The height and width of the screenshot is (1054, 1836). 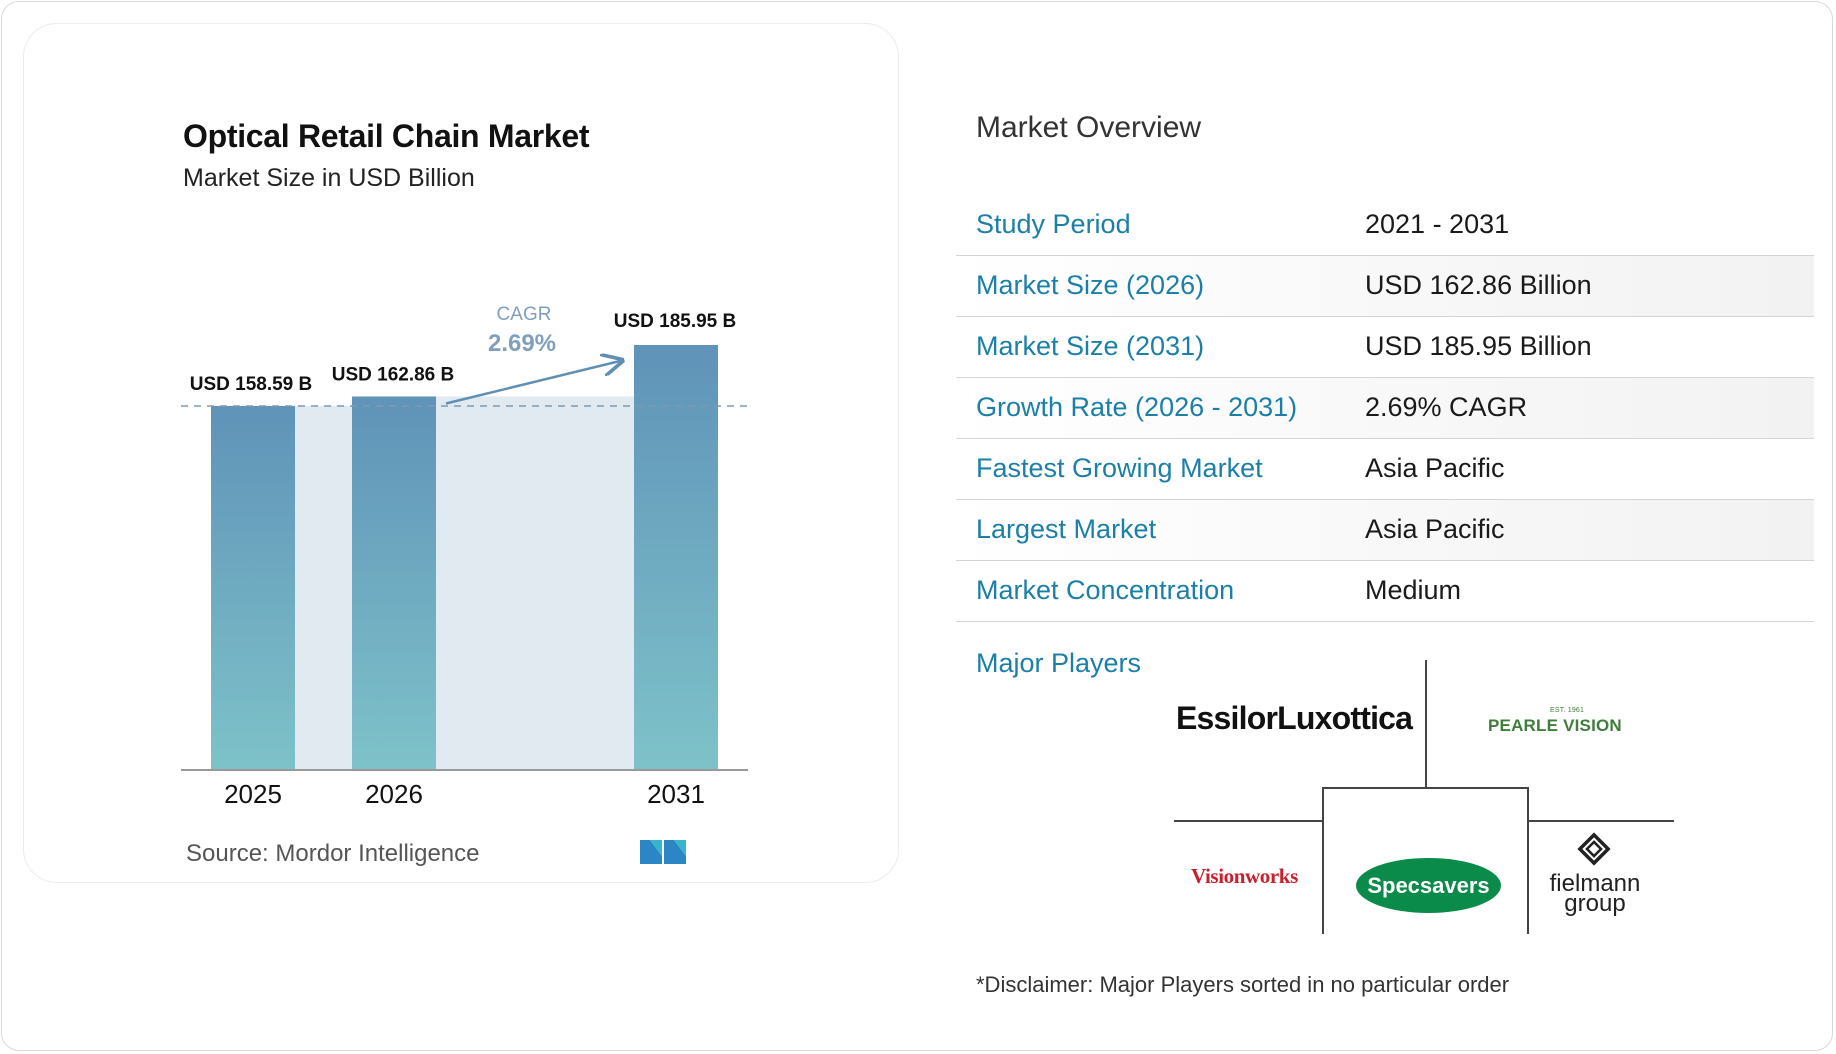 I want to click on pearle-vision-tag: EST. 1961, so click(x=1567, y=710).